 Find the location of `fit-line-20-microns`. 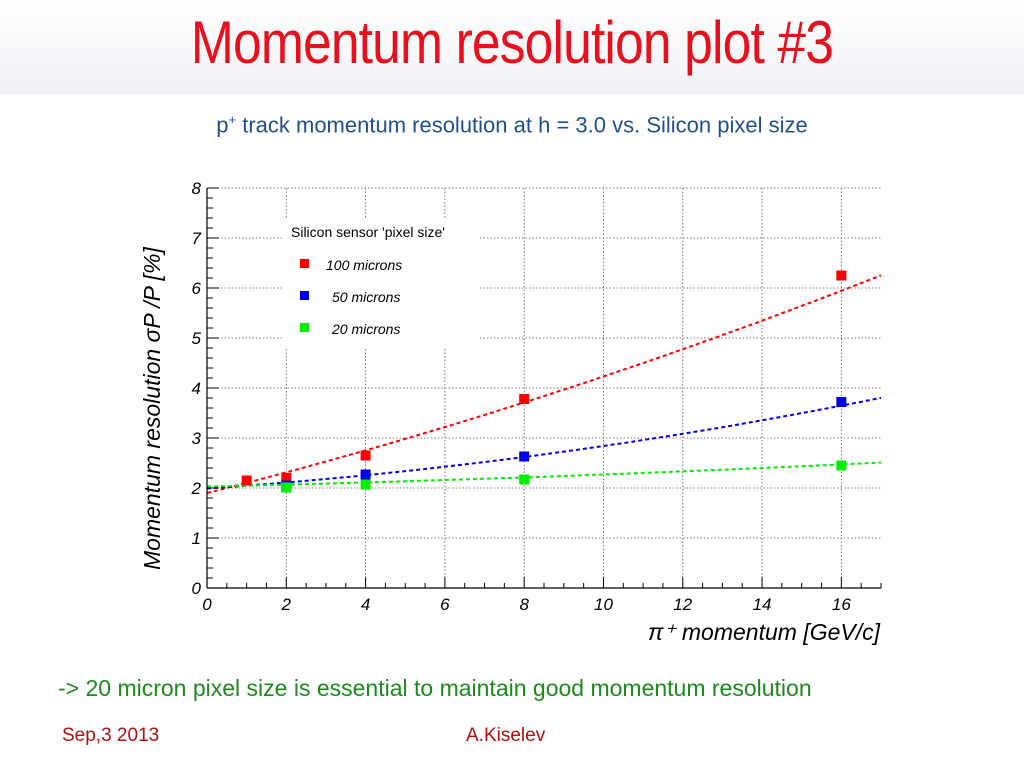

fit-line-20-microns is located at coordinates (544, 474).